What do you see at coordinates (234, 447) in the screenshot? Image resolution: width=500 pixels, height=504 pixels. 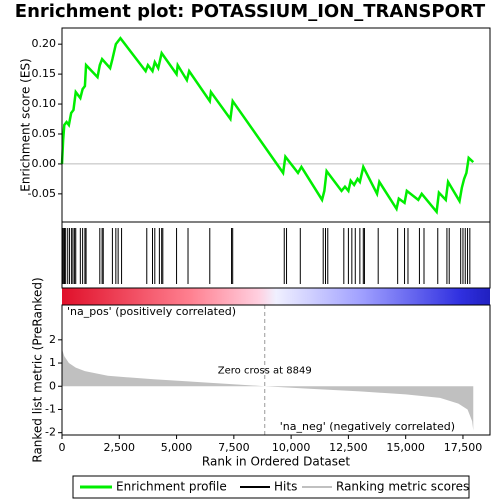 I see `x-tick-label: 7,500` at bounding box center [234, 447].